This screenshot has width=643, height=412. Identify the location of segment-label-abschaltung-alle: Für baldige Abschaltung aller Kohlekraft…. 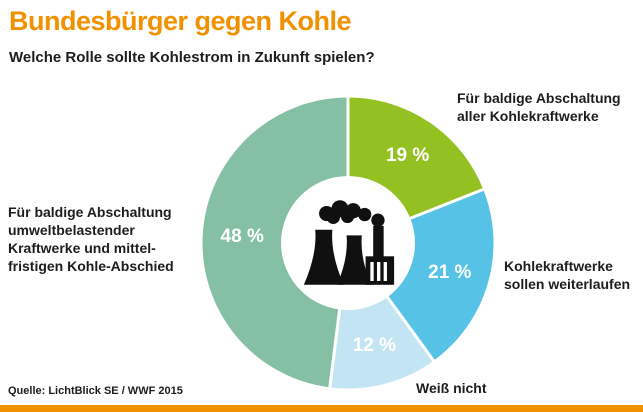
(539, 107).